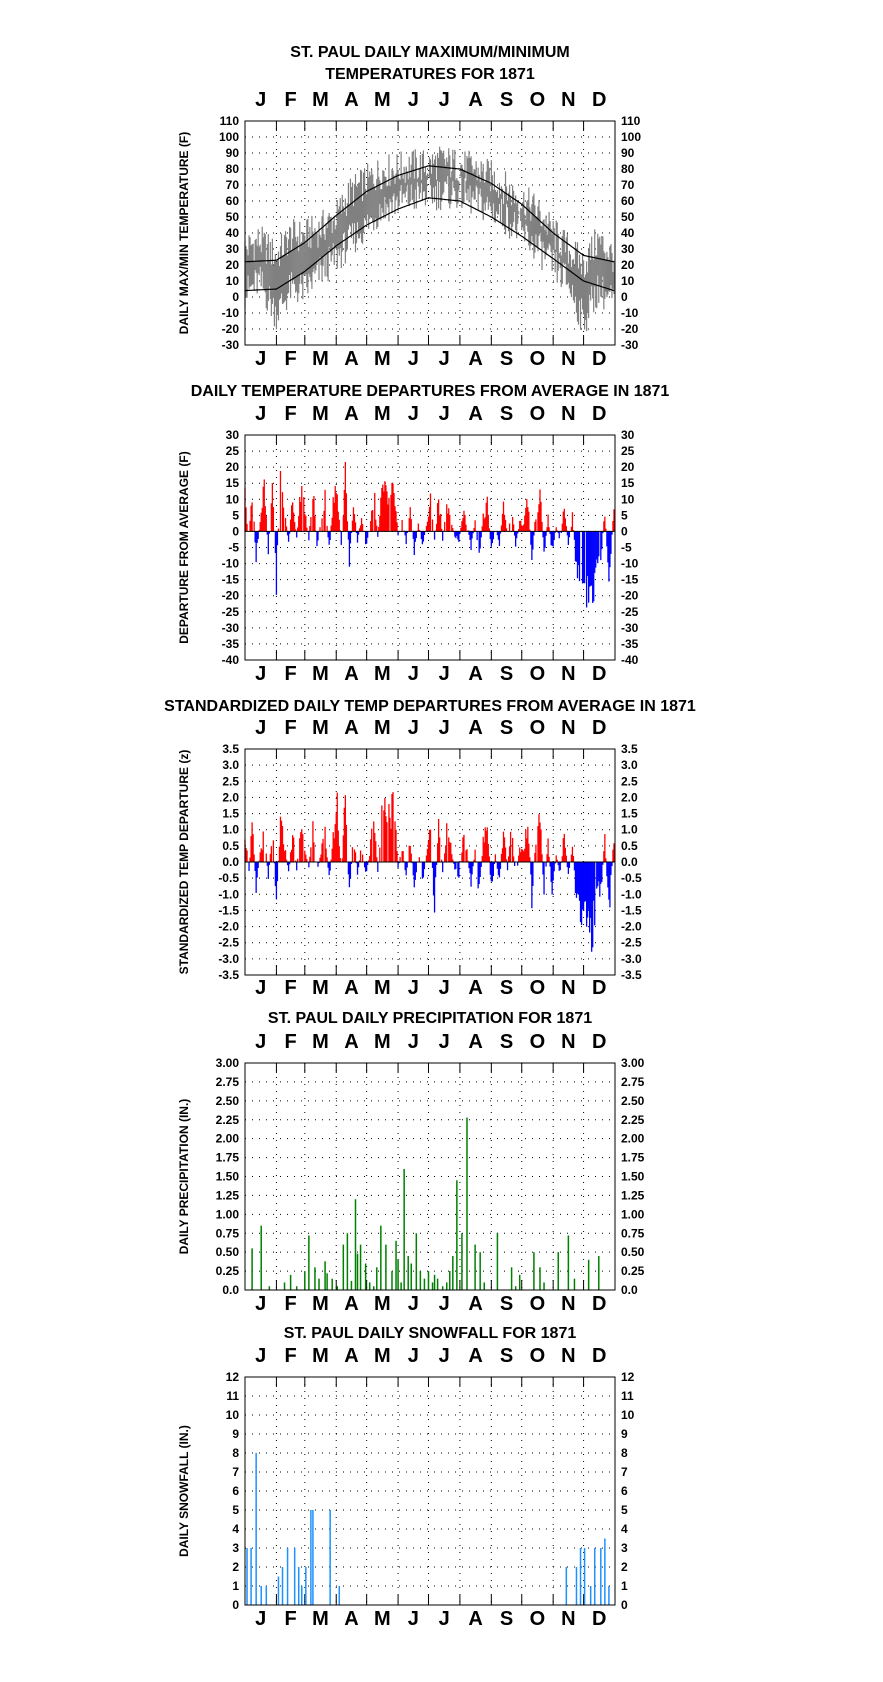  Describe the element at coordinates (228, 1177) in the screenshot. I see `precip-ytick-label-left: 1.50` at that location.